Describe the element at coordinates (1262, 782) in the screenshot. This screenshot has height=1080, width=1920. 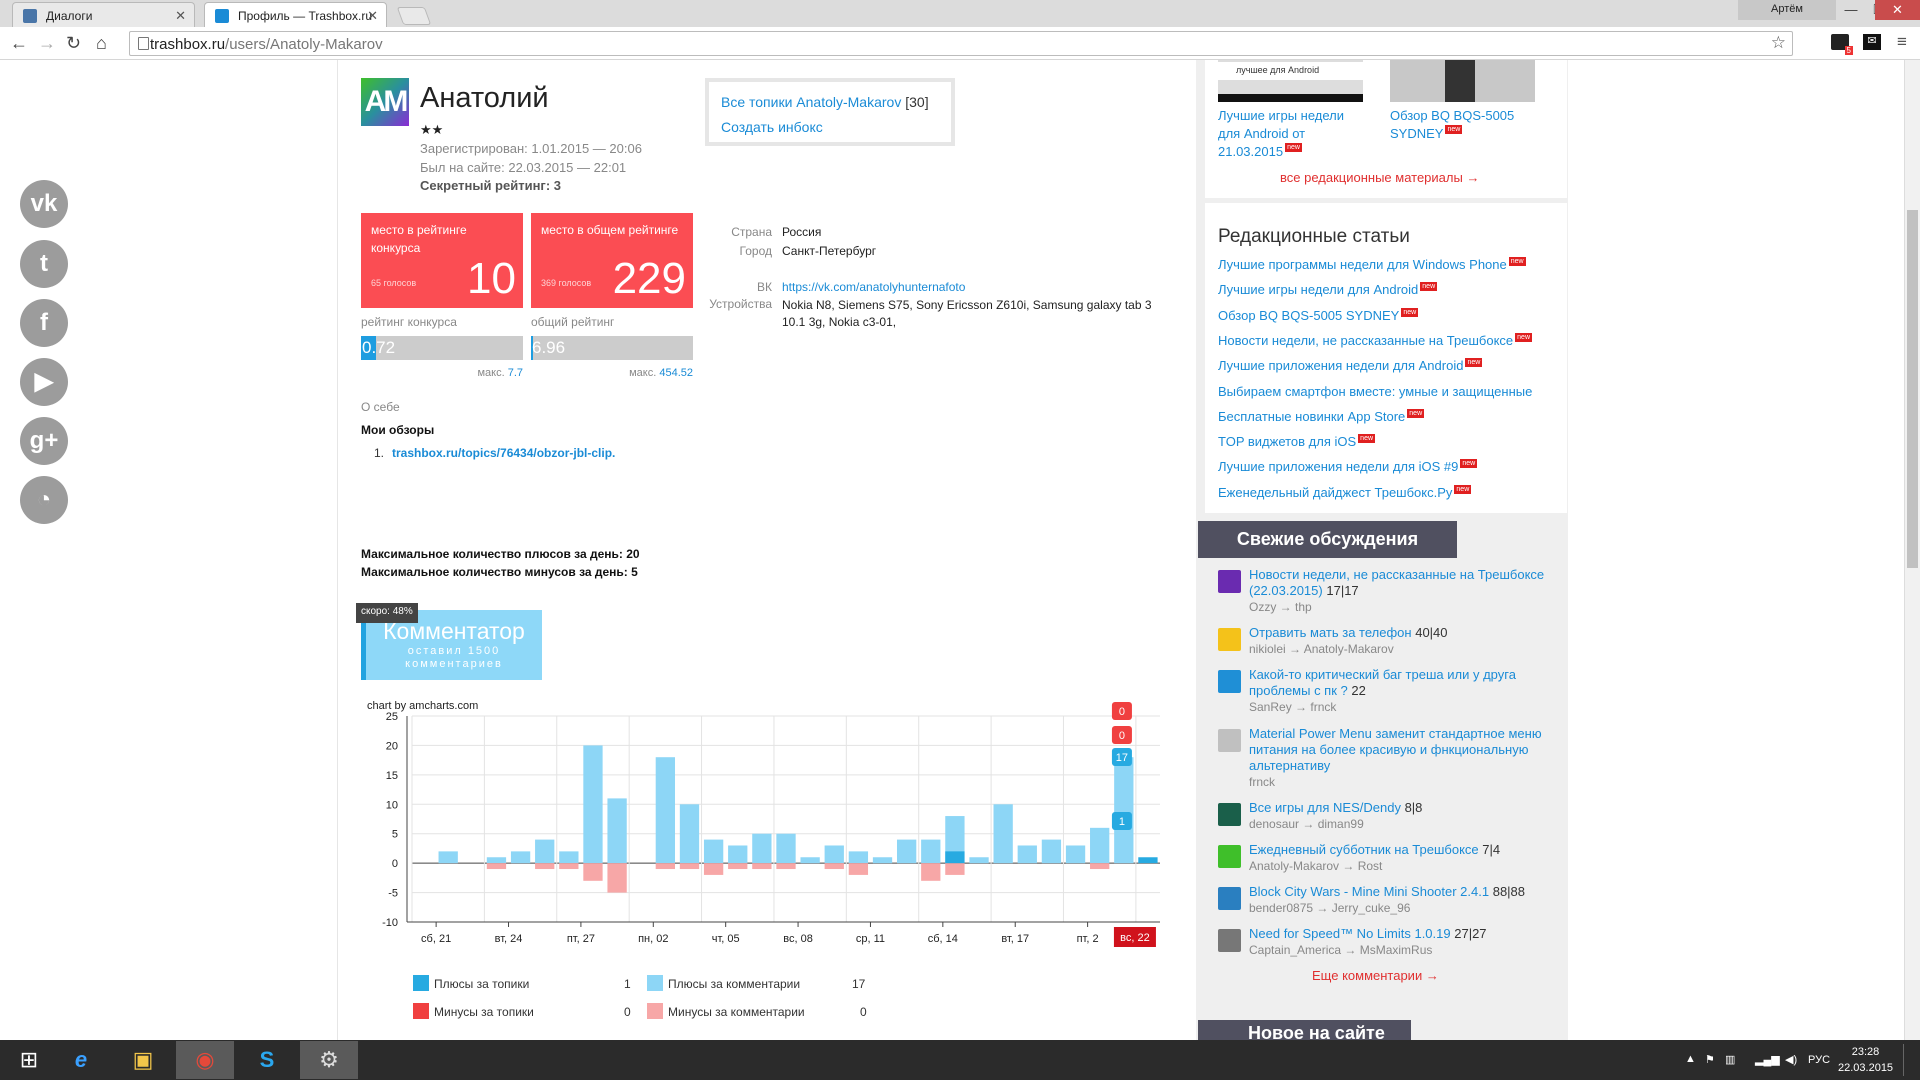
I see `discussion-users: frnck` at that location.